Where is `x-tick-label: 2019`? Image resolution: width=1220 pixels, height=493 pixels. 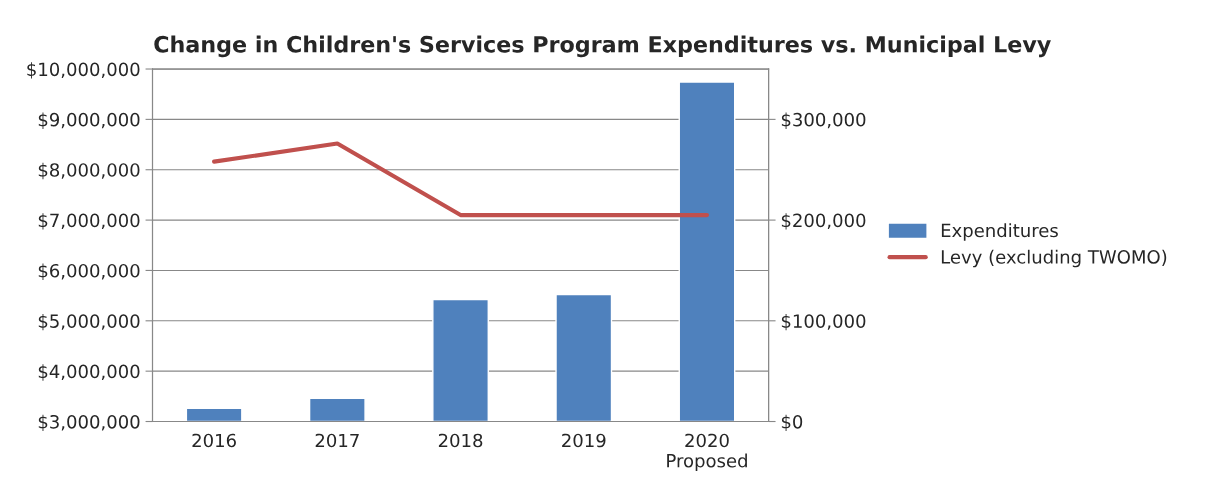
x-tick-label: 2019 is located at coordinates (584, 440).